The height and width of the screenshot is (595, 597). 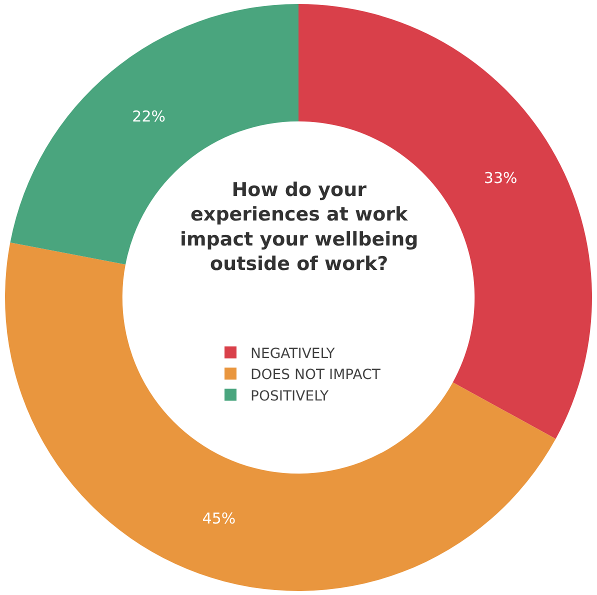 I want to click on legend-label: POSITIVELY, so click(x=290, y=396).